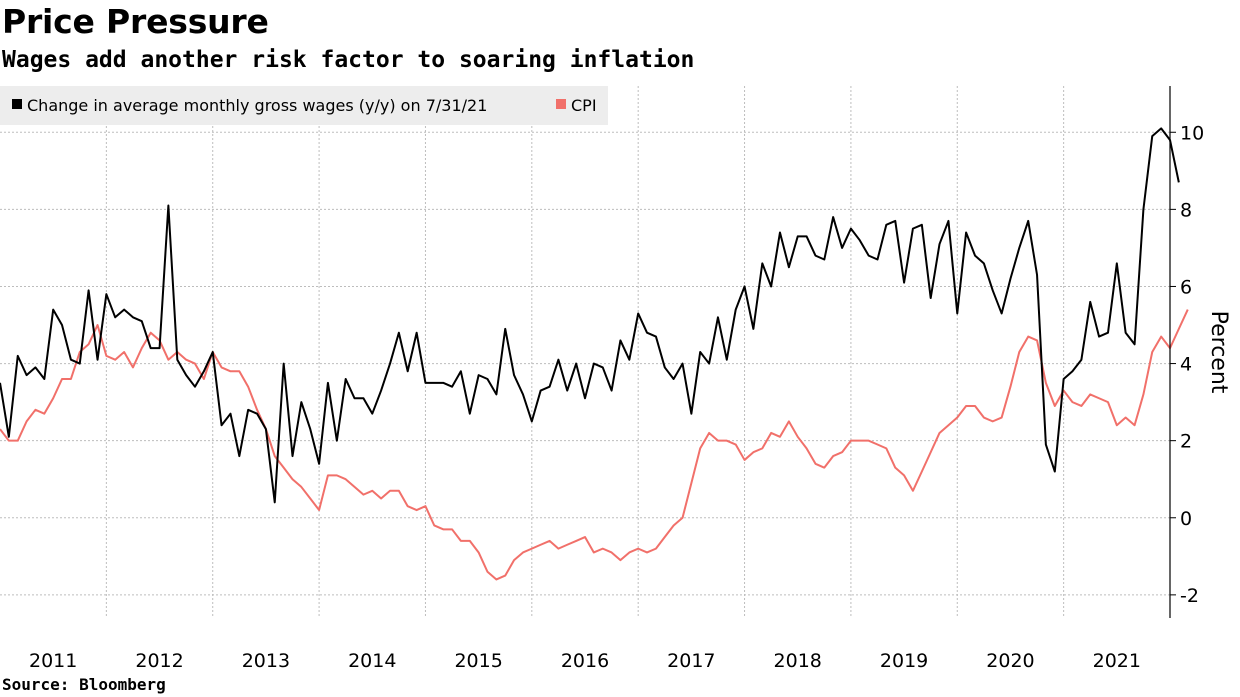 The image size is (1240, 697). What do you see at coordinates (798, 661) in the screenshot?
I see `x-tick-label: 2018` at bounding box center [798, 661].